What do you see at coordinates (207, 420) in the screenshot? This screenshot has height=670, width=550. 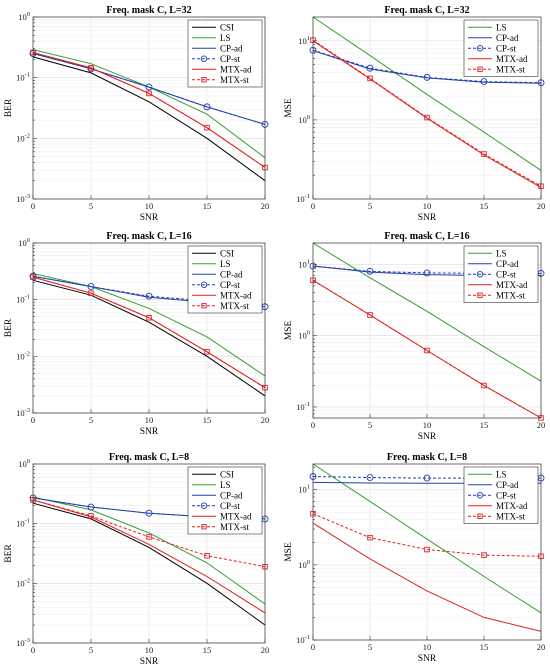 I see `tick-label: 15` at bounding box center [207, 420].